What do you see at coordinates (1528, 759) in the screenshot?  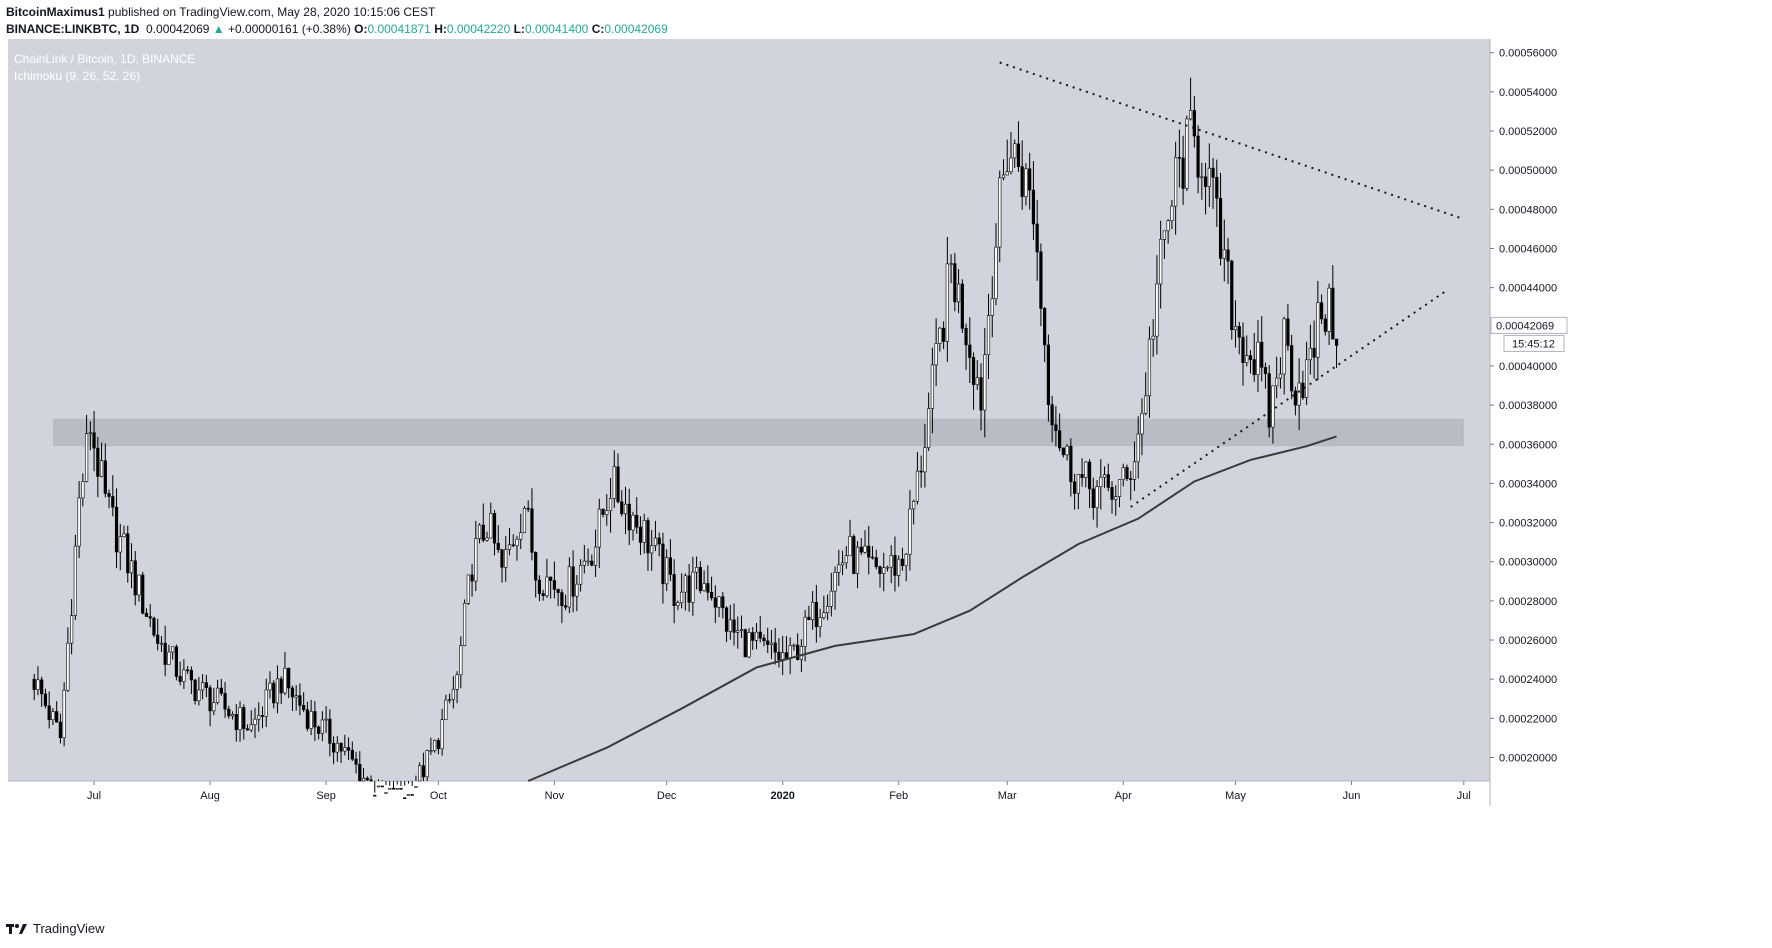 I see `y-tick-label: 0.00020000` at bounding box center [1528, 759].